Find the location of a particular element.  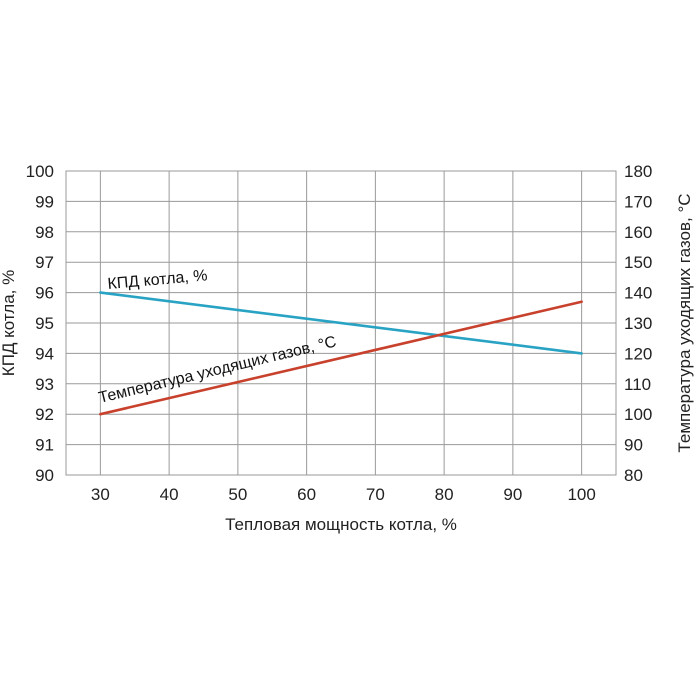

y-tick-label: 90 is located at coordinates (44, 475).